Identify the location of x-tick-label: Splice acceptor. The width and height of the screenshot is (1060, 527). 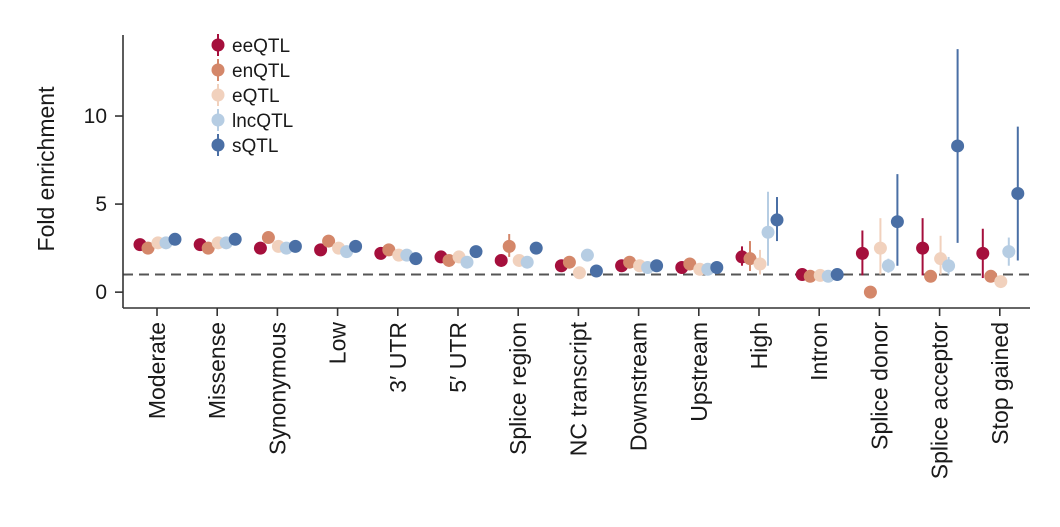
(940, 401).